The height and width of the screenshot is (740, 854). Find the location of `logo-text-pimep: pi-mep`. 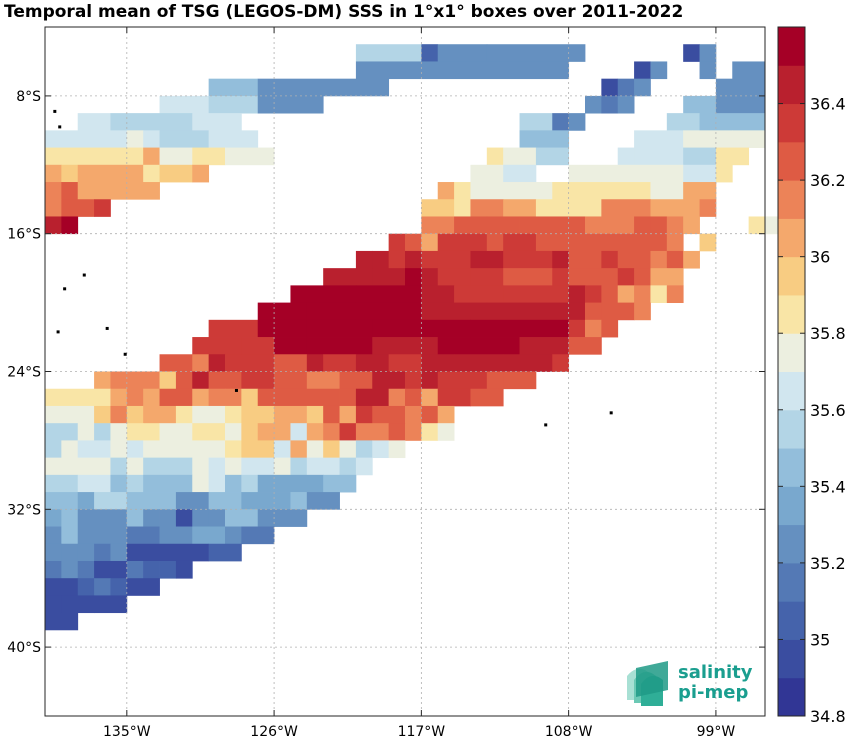

logo-text-pimep: pi-mep is located at coordinates (713, 692).